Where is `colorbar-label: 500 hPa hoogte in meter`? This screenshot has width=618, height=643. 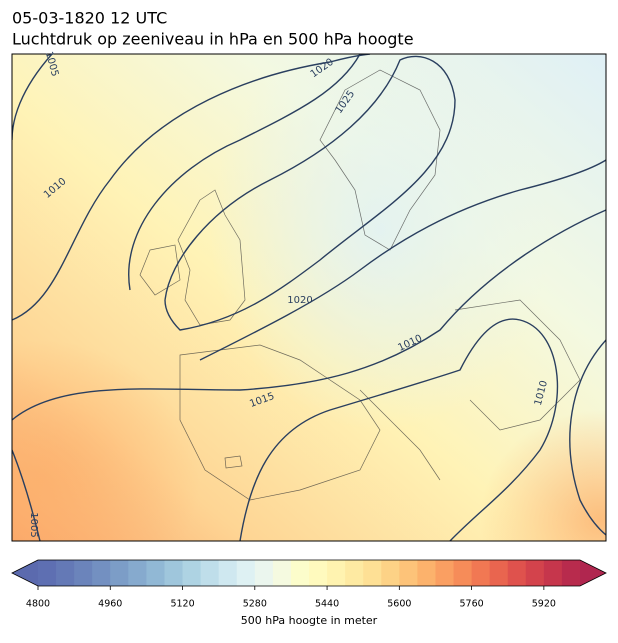
colorbar-label: 500 hPa hoogte in meter is located at coordinates (309, 620).